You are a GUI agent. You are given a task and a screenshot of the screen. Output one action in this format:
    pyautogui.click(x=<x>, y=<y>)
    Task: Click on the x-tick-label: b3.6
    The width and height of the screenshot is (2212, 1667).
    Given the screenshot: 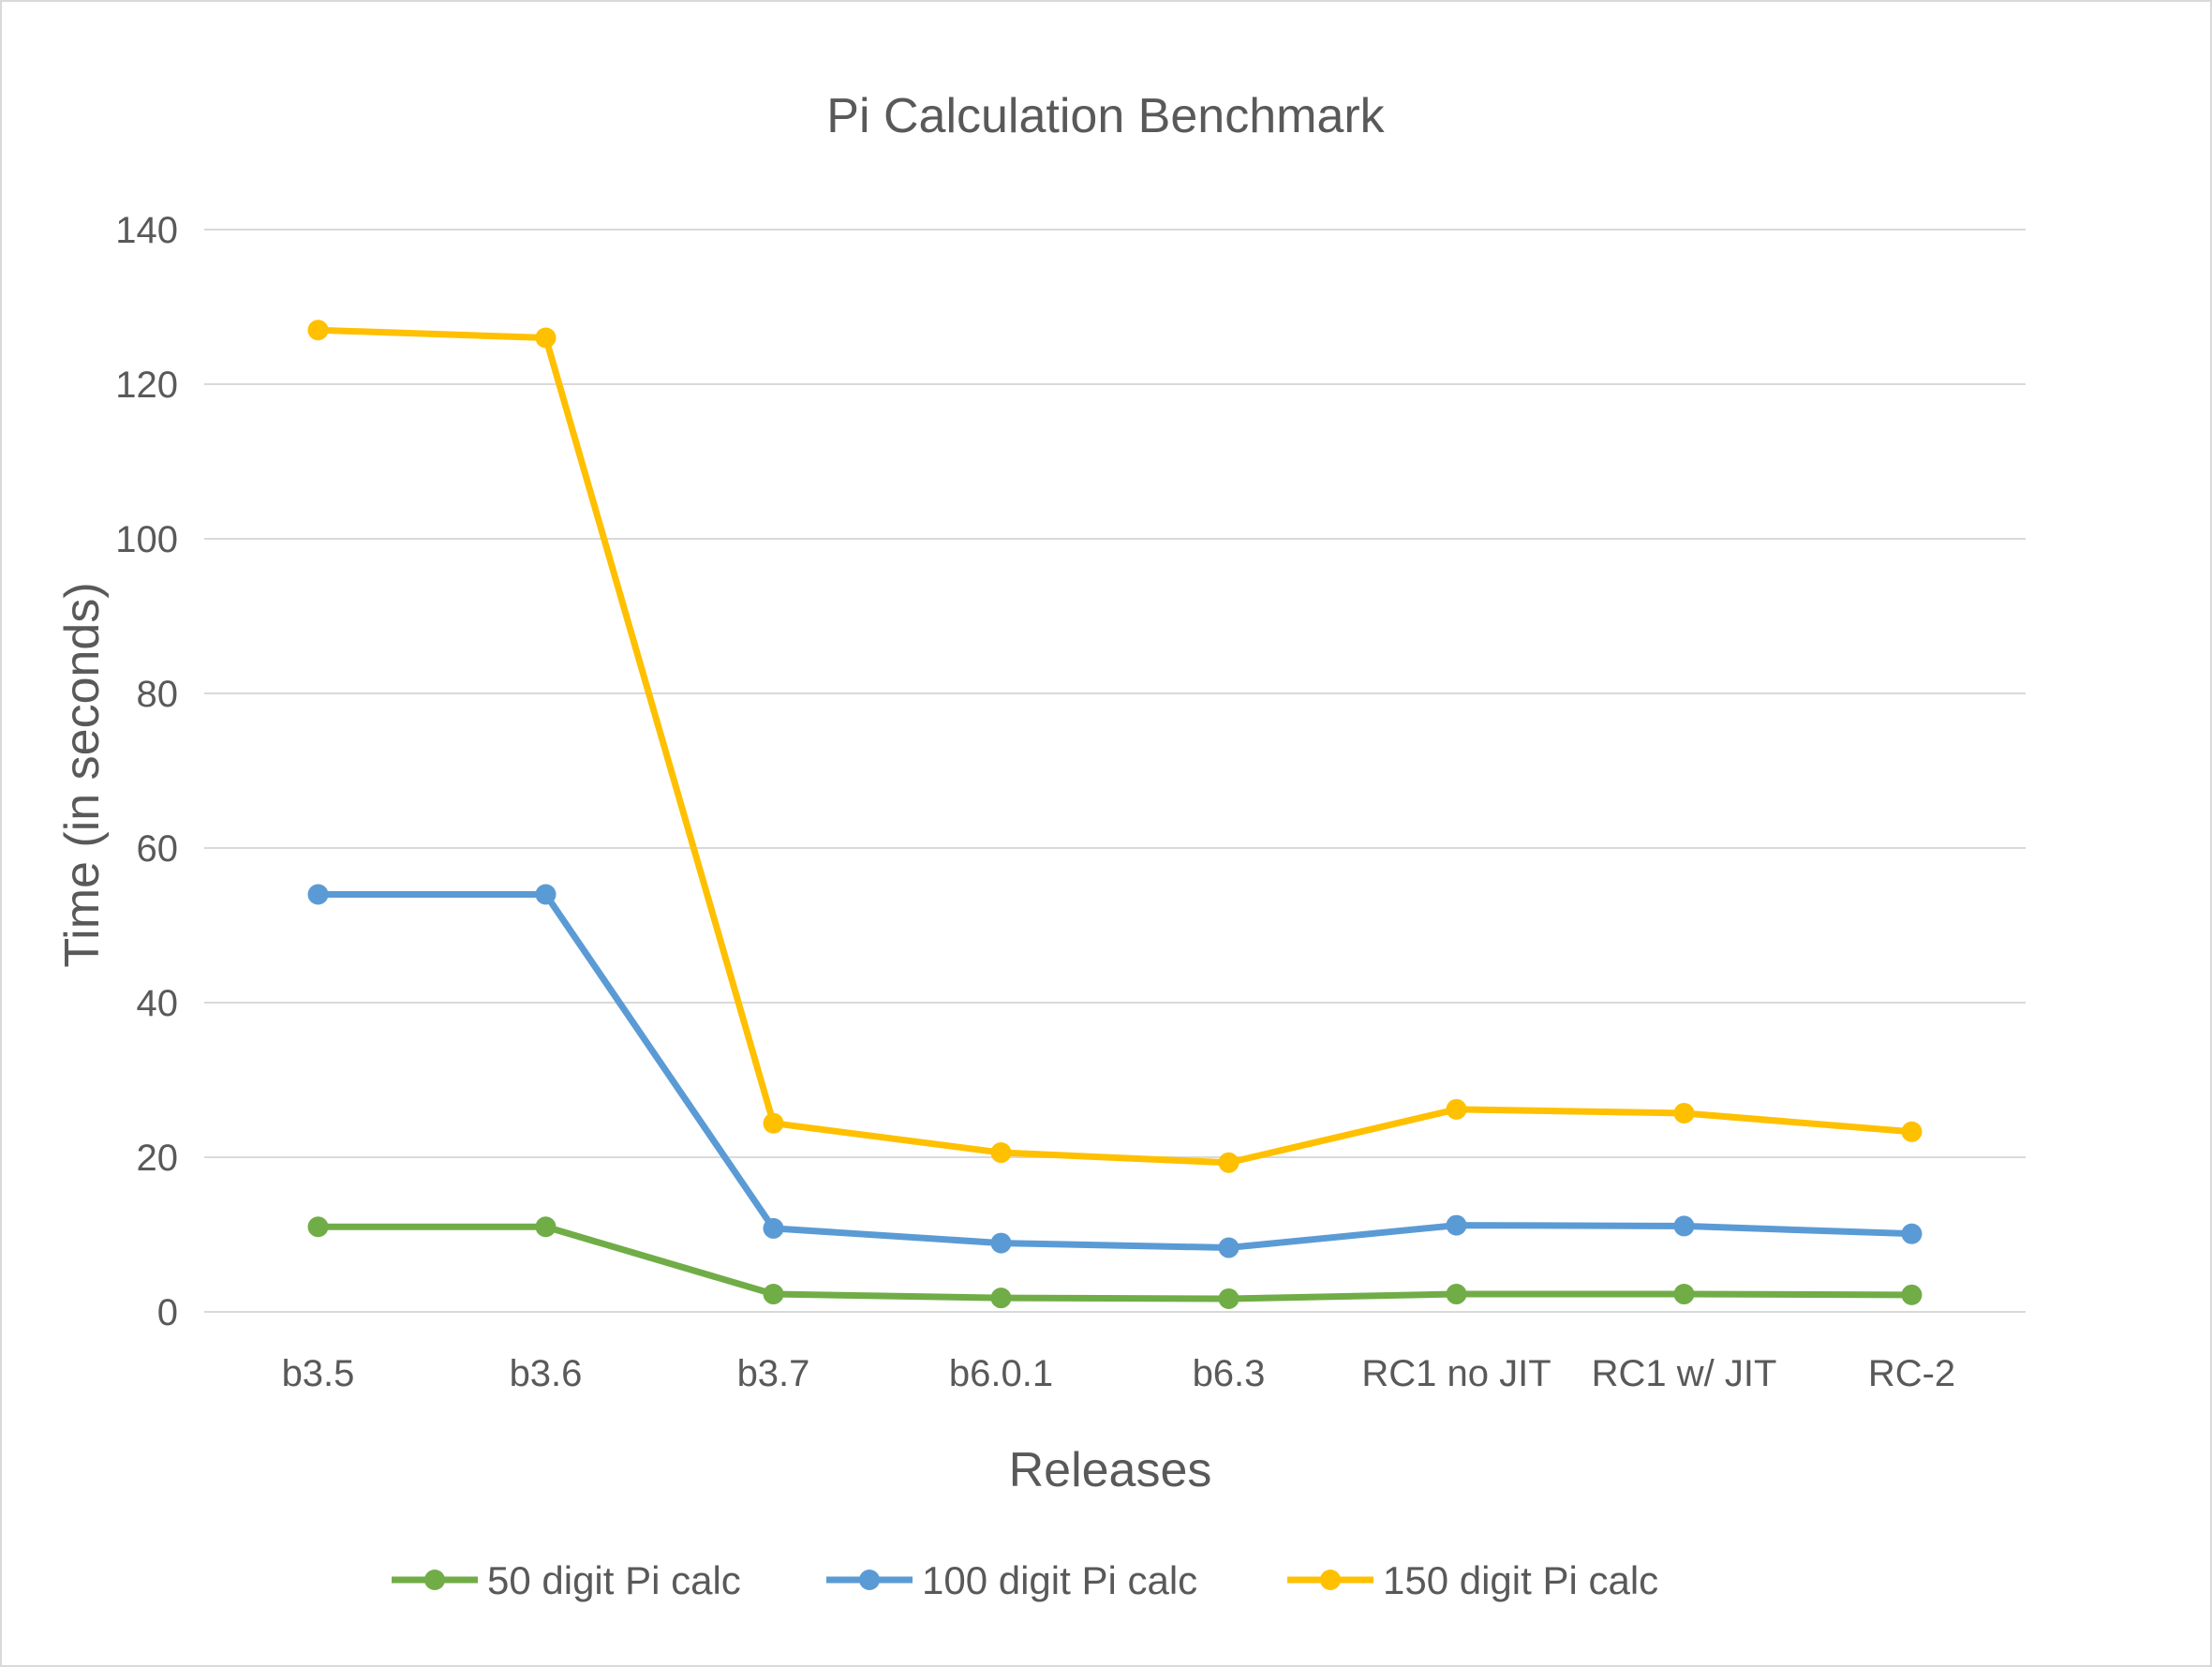 What is the action you would take?
    pyautogui.click(x=546, y=1373)
    